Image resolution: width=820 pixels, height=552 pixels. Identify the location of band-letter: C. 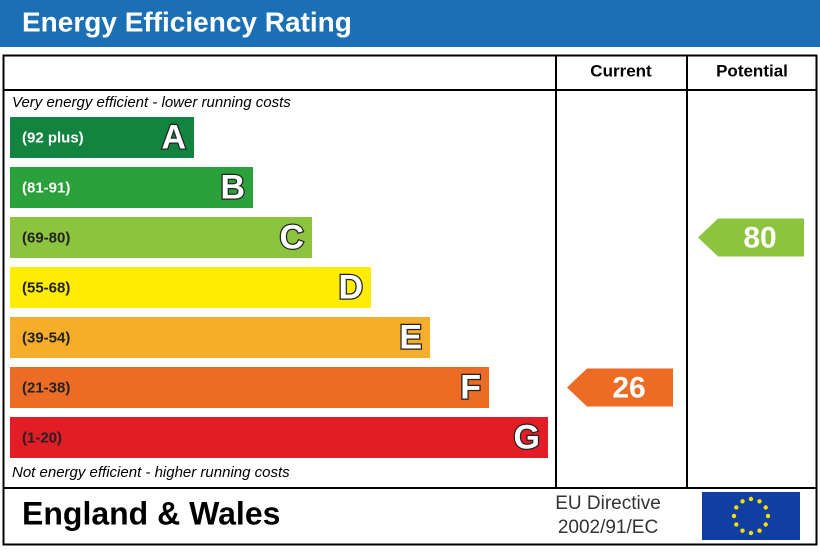
(291, 237).